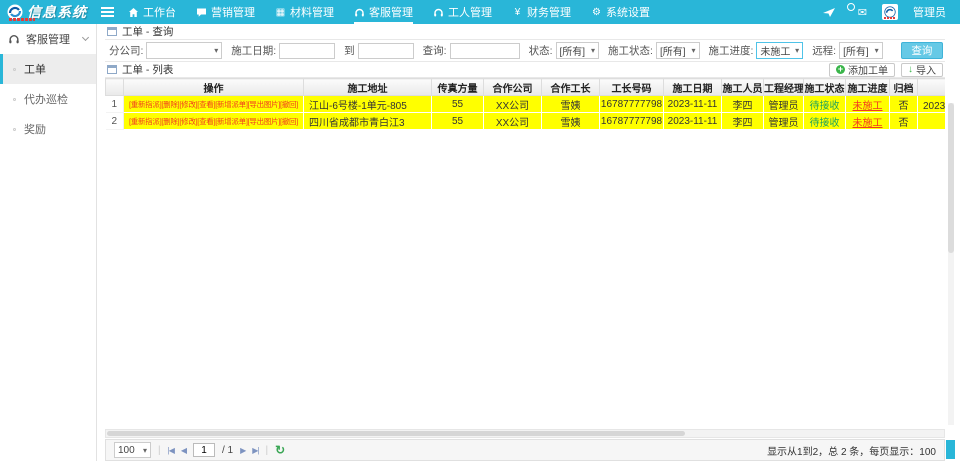 The image size is (960, 461). What do you see at coordinates (255, 450) in the screenshot?
I see `last-page-button: ▶|` at bounding box center [255, 450].